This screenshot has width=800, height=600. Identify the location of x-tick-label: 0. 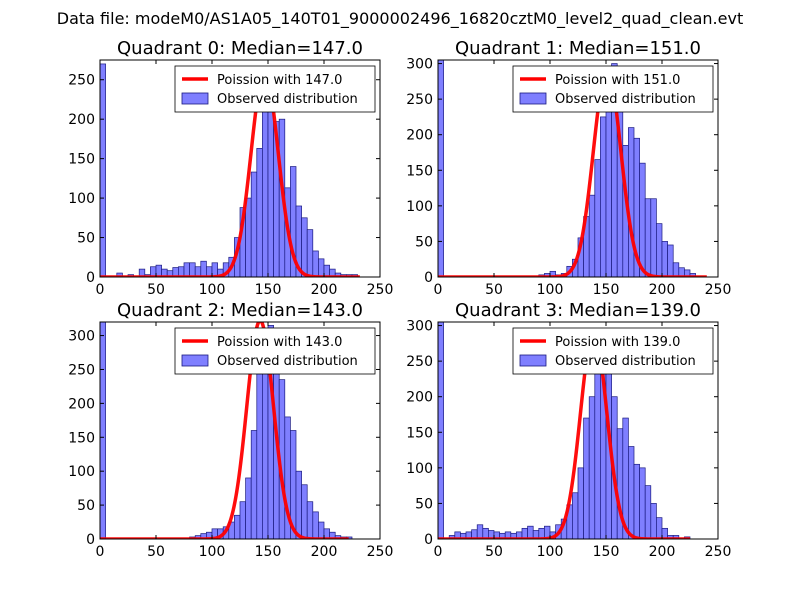
(438, 290).